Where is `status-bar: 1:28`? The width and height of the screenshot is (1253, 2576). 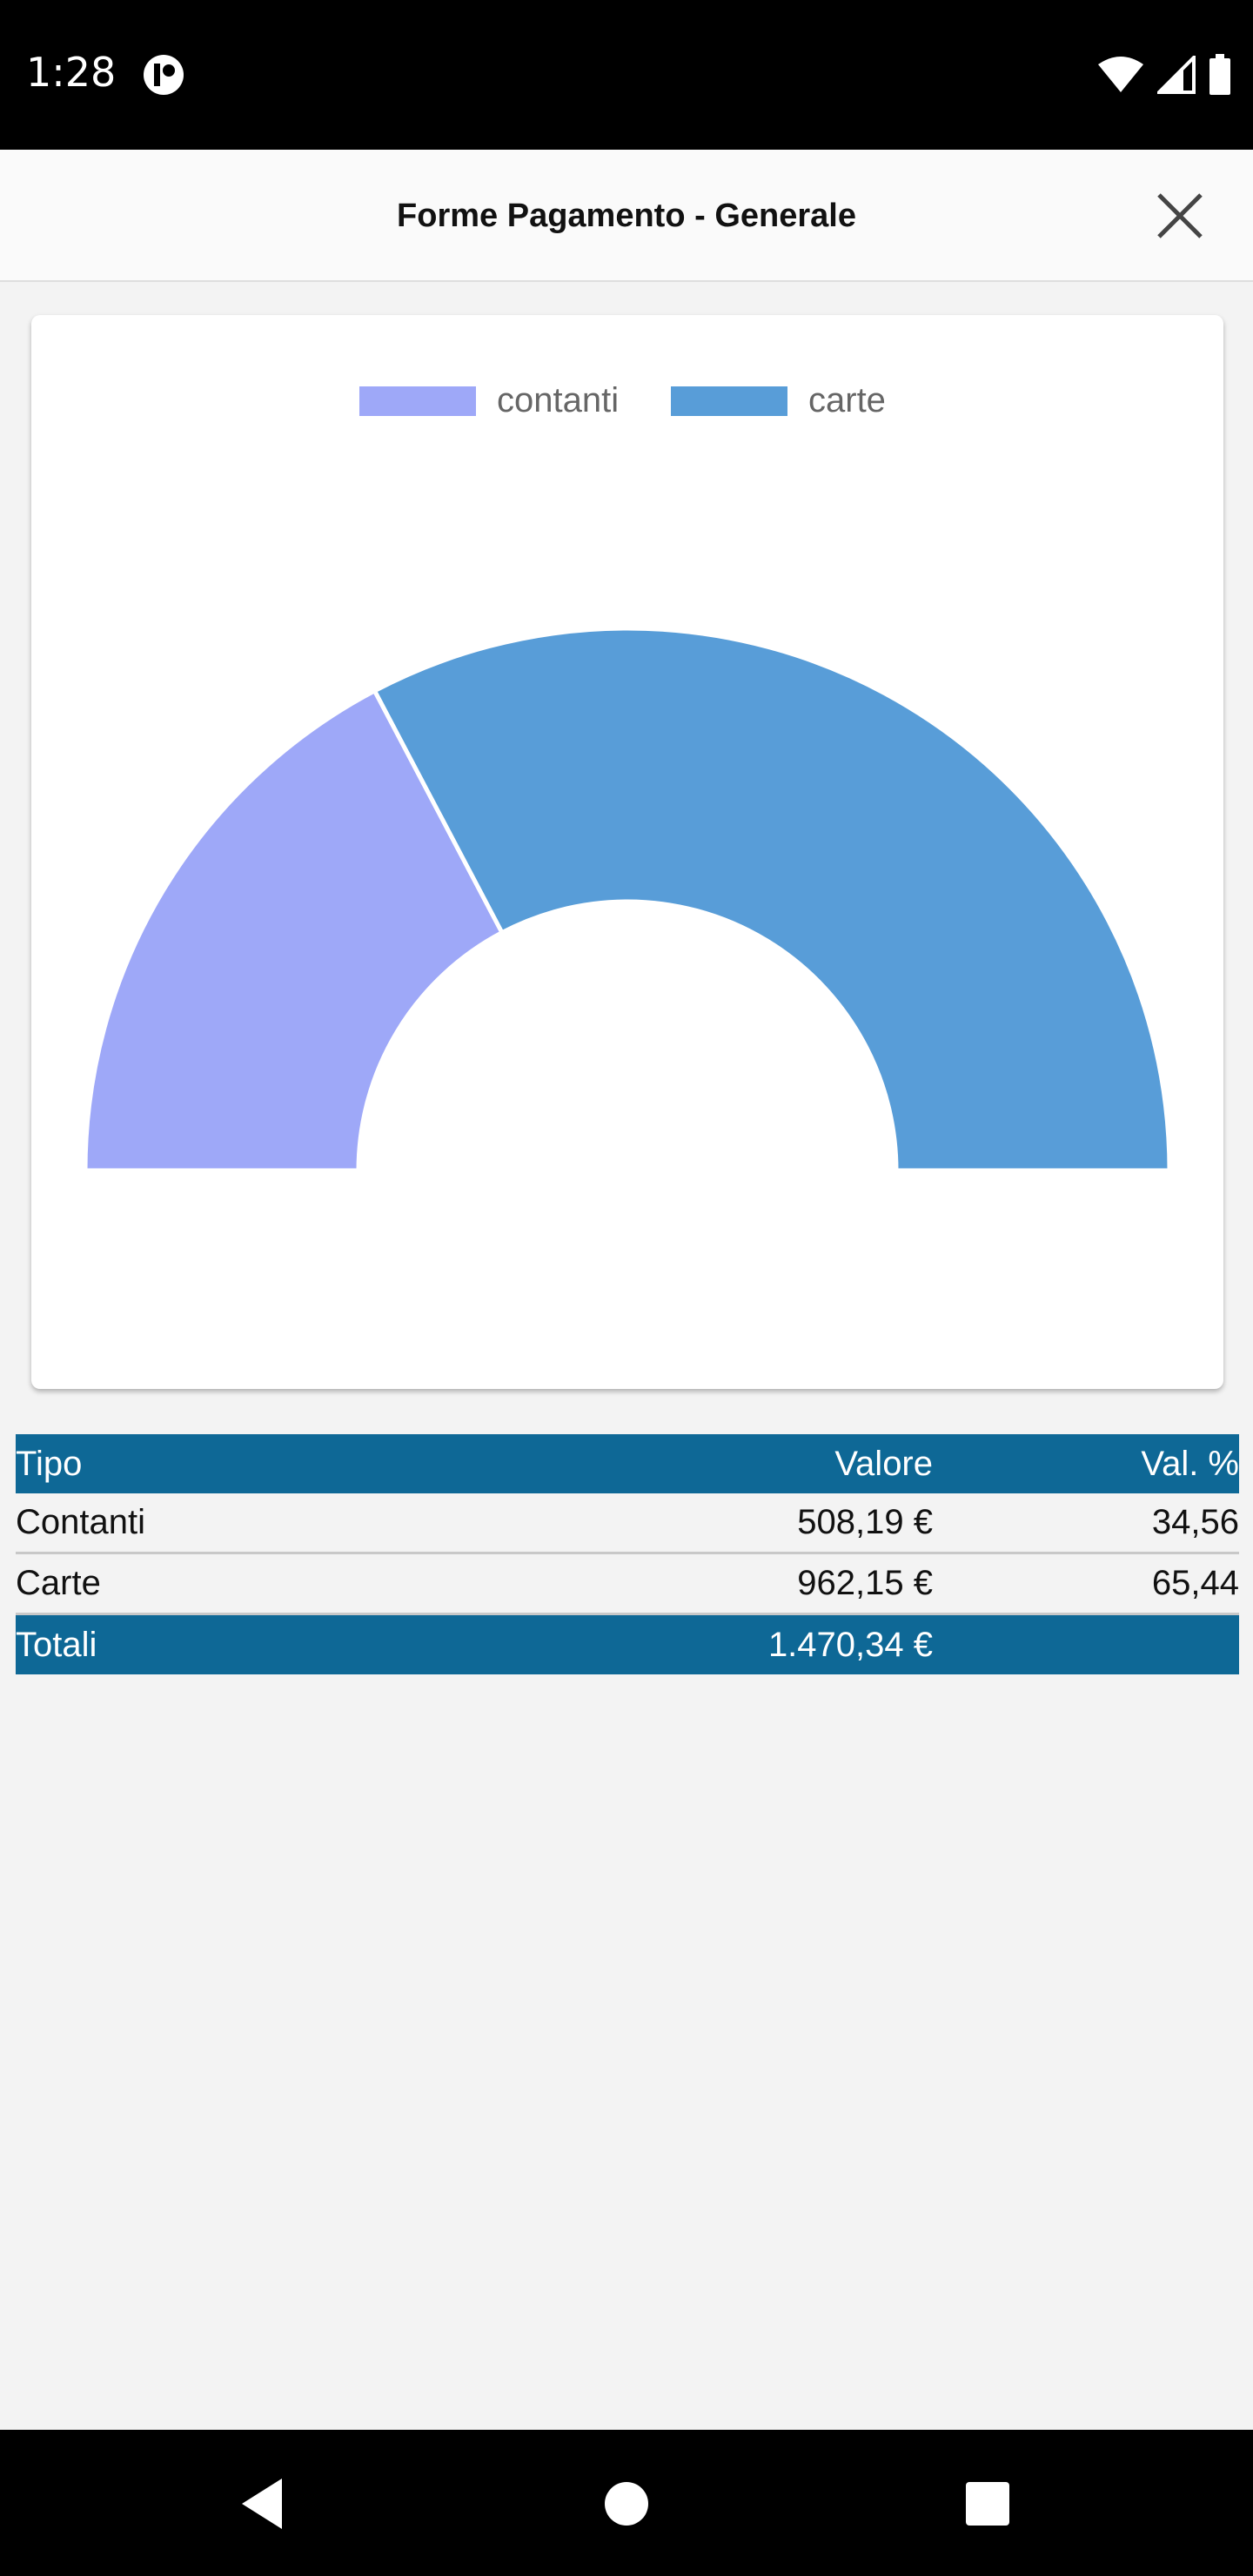 status-bar: 1:28 is located at coordinates (626, 75).